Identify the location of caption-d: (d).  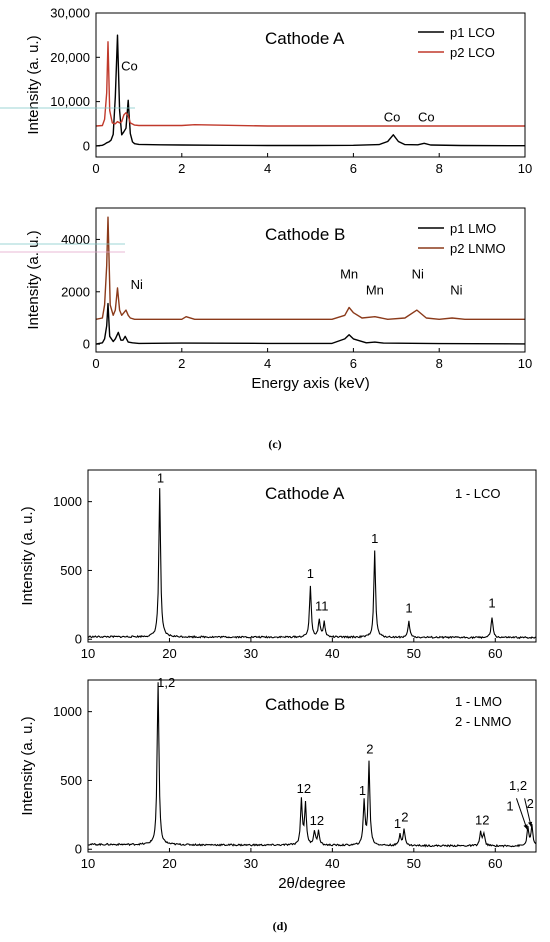
(280, 926).